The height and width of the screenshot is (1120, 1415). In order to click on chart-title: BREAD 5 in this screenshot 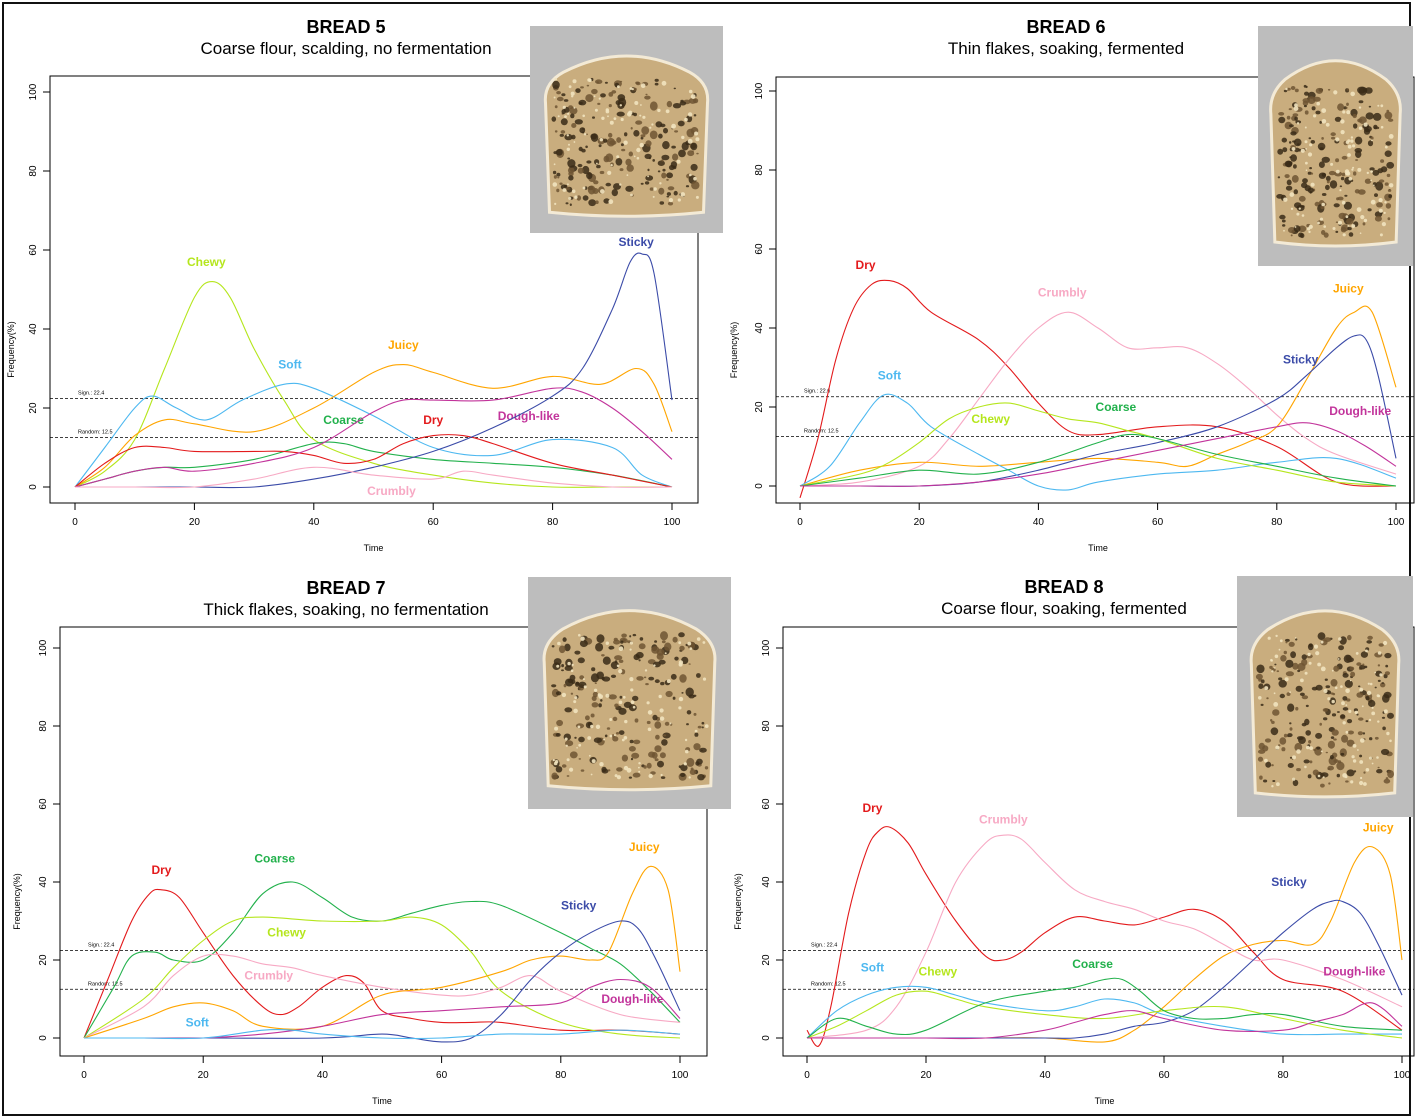, I will do `click(346, 27)`.